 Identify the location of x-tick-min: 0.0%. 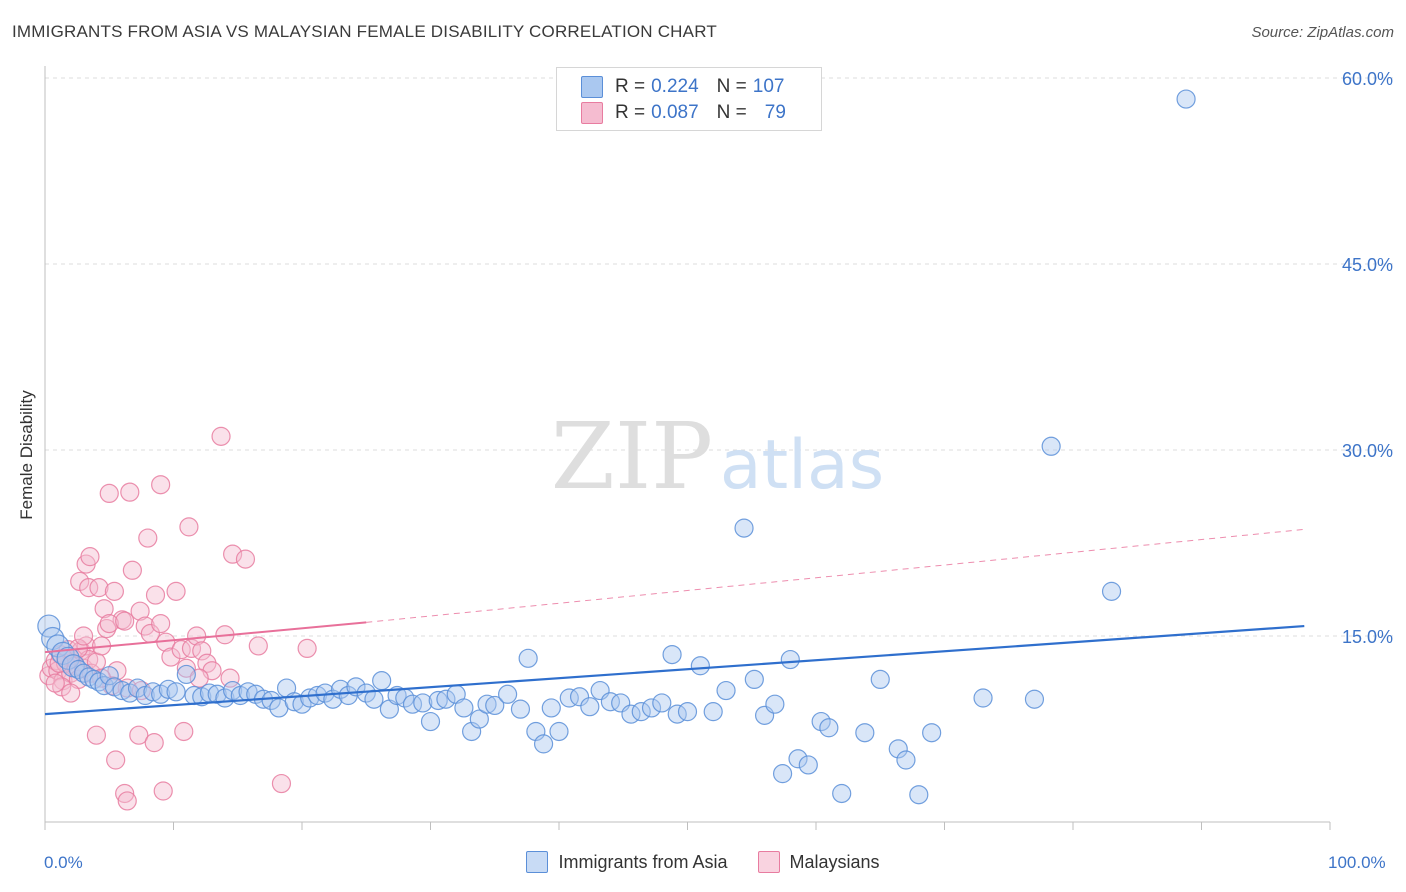
(63, 862).